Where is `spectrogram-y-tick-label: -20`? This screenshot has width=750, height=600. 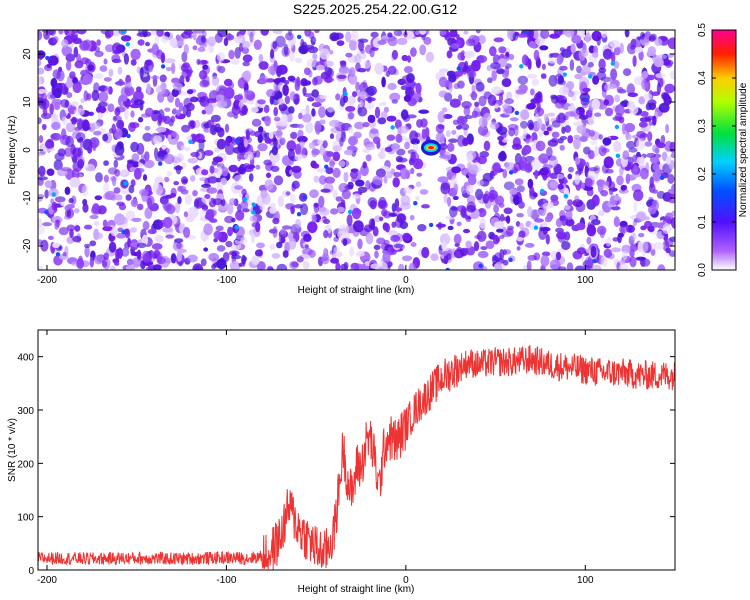
spectrogram-y-tick-label: -20 is located at coordinates (27, 245).